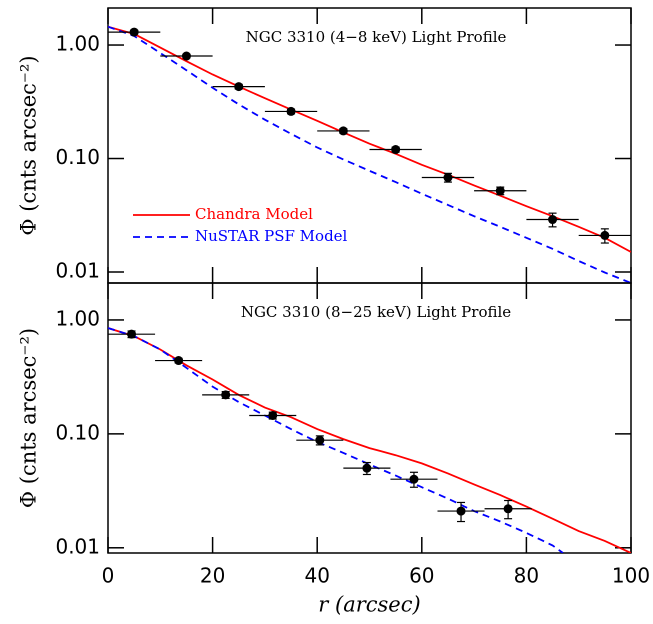 The height and width of the screenshot is (624, 653). Describe the element at coordinates (369, 605) in the screenshot. I see `x-axis-label: r (arcsec)` at that location.